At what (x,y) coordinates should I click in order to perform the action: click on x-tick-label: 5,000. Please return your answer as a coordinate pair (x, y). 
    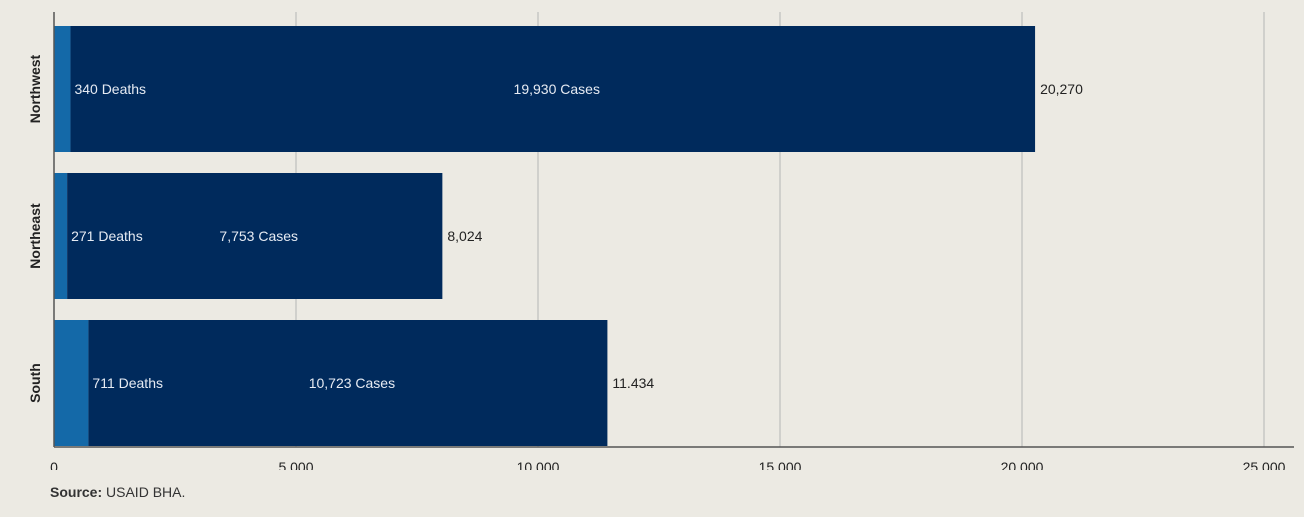
    Looking at the image, I should click on (295, 464).